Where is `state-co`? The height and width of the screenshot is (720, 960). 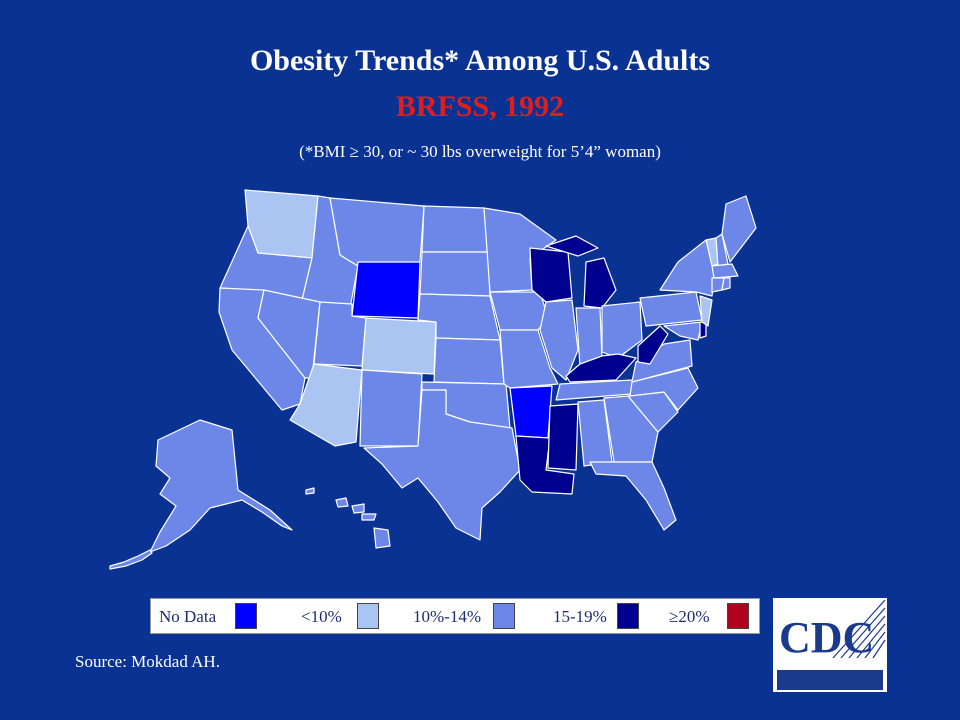 state-co is located at coordinates (399, 346).